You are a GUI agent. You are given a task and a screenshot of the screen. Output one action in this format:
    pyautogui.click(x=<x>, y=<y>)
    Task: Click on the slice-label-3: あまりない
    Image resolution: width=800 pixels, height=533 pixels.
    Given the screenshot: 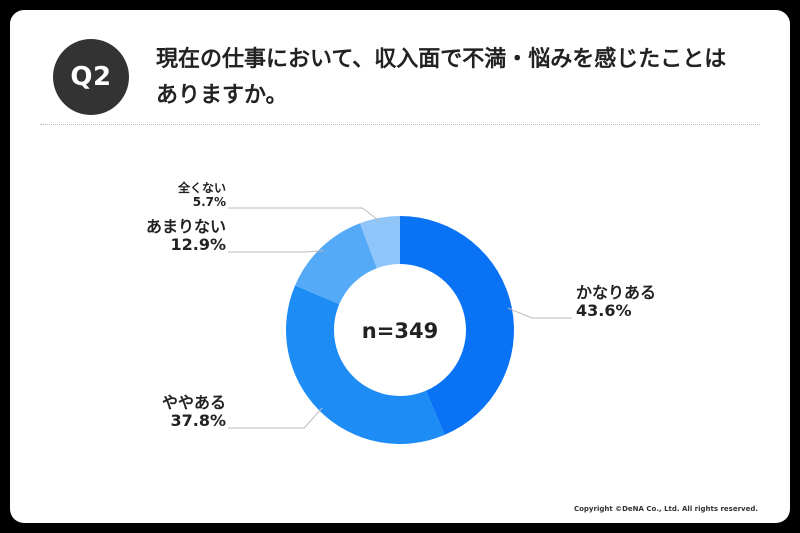 What is the action you would take?
    pyautogui.click(x=186, y=226)
    